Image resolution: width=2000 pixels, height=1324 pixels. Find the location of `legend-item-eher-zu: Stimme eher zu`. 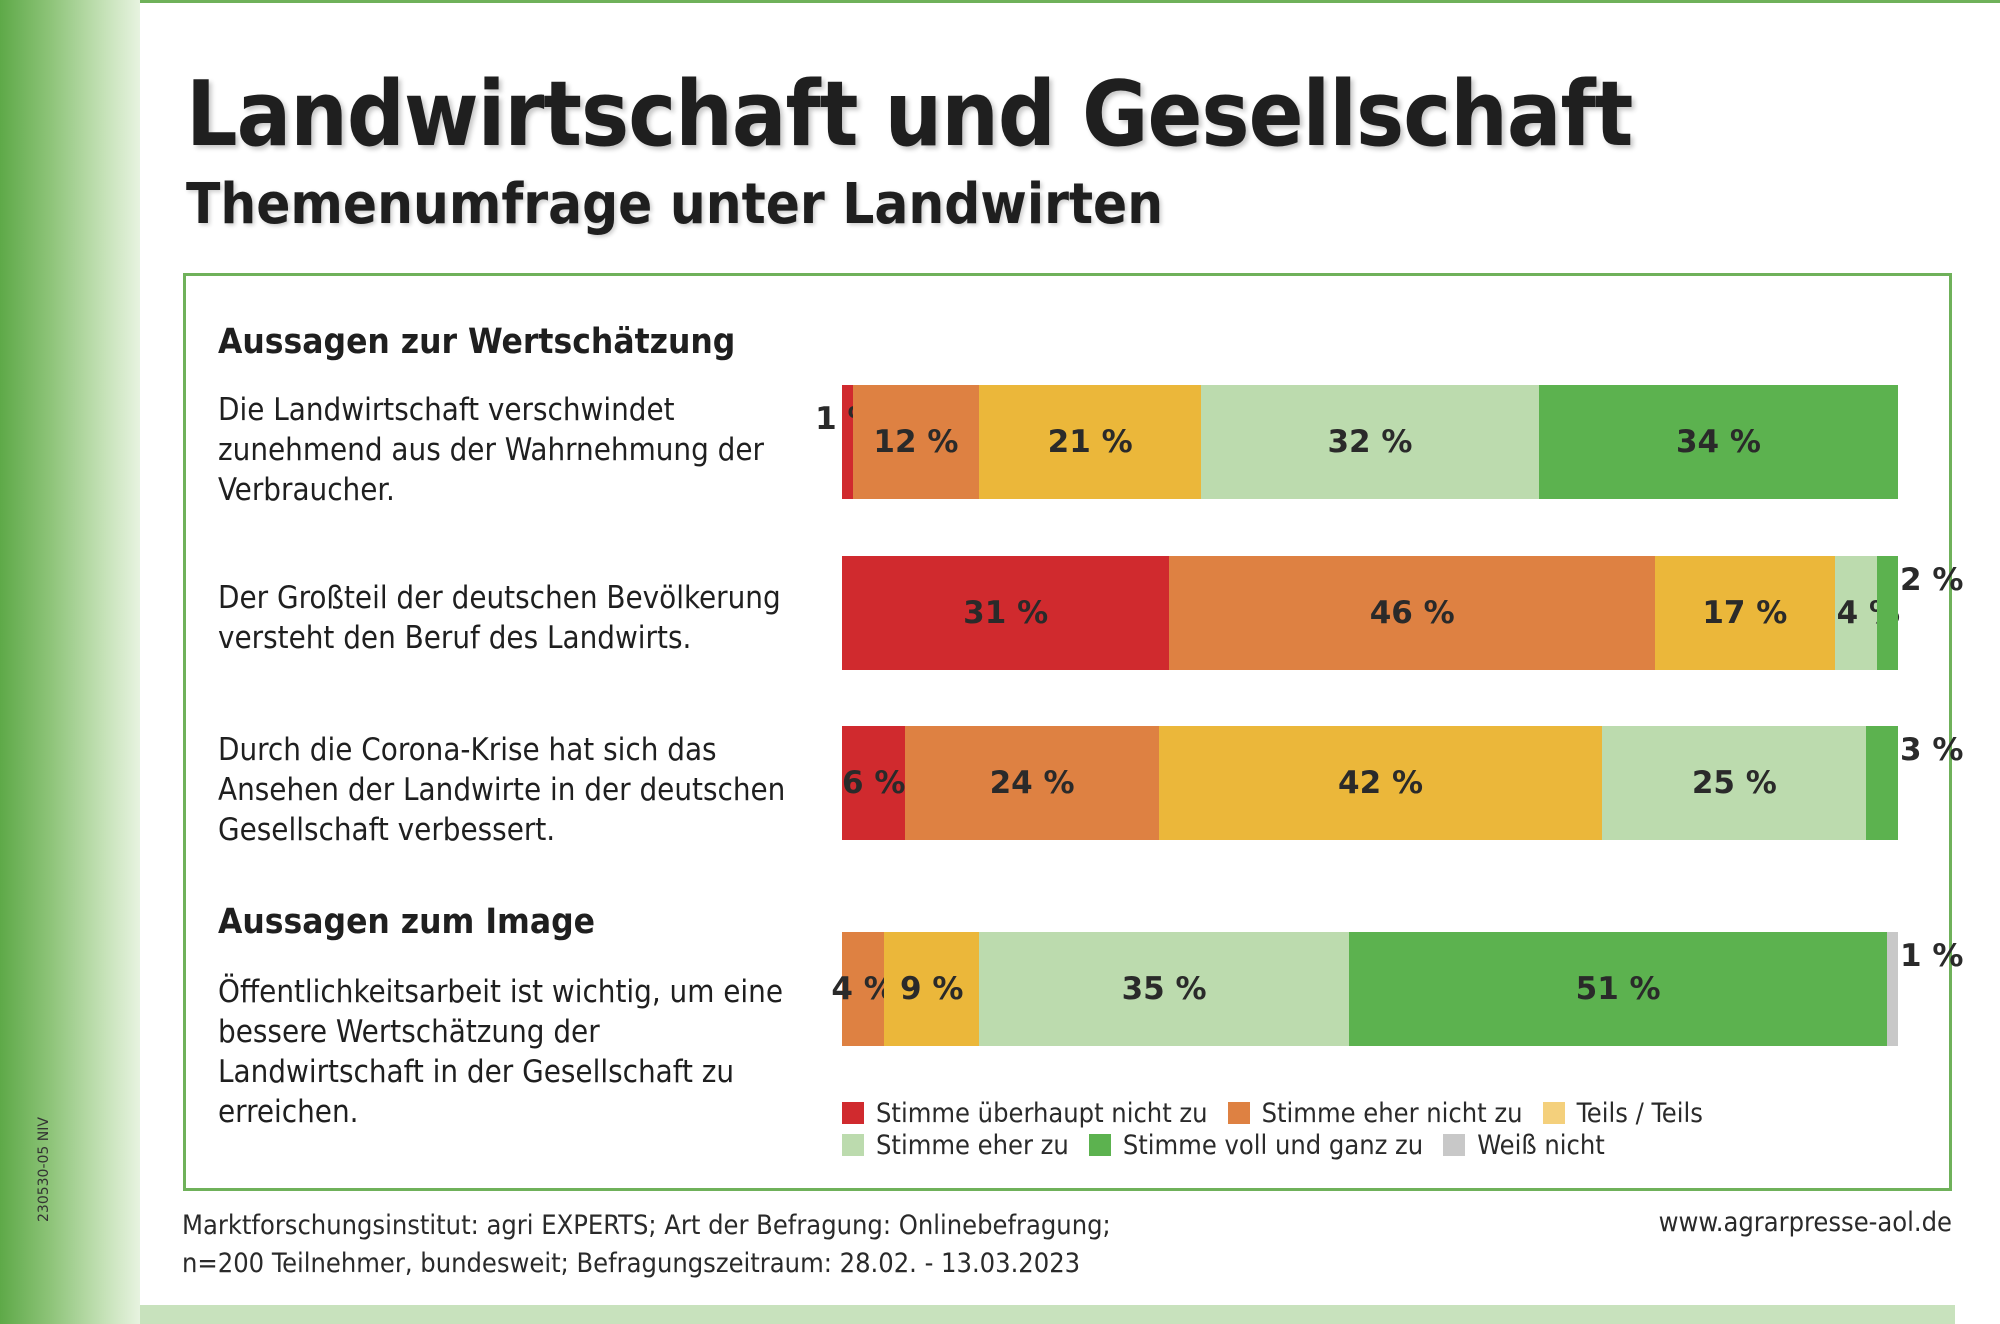

legend-item-eher-zu: Stimme eher zu is located at coordinates (955, 1145).